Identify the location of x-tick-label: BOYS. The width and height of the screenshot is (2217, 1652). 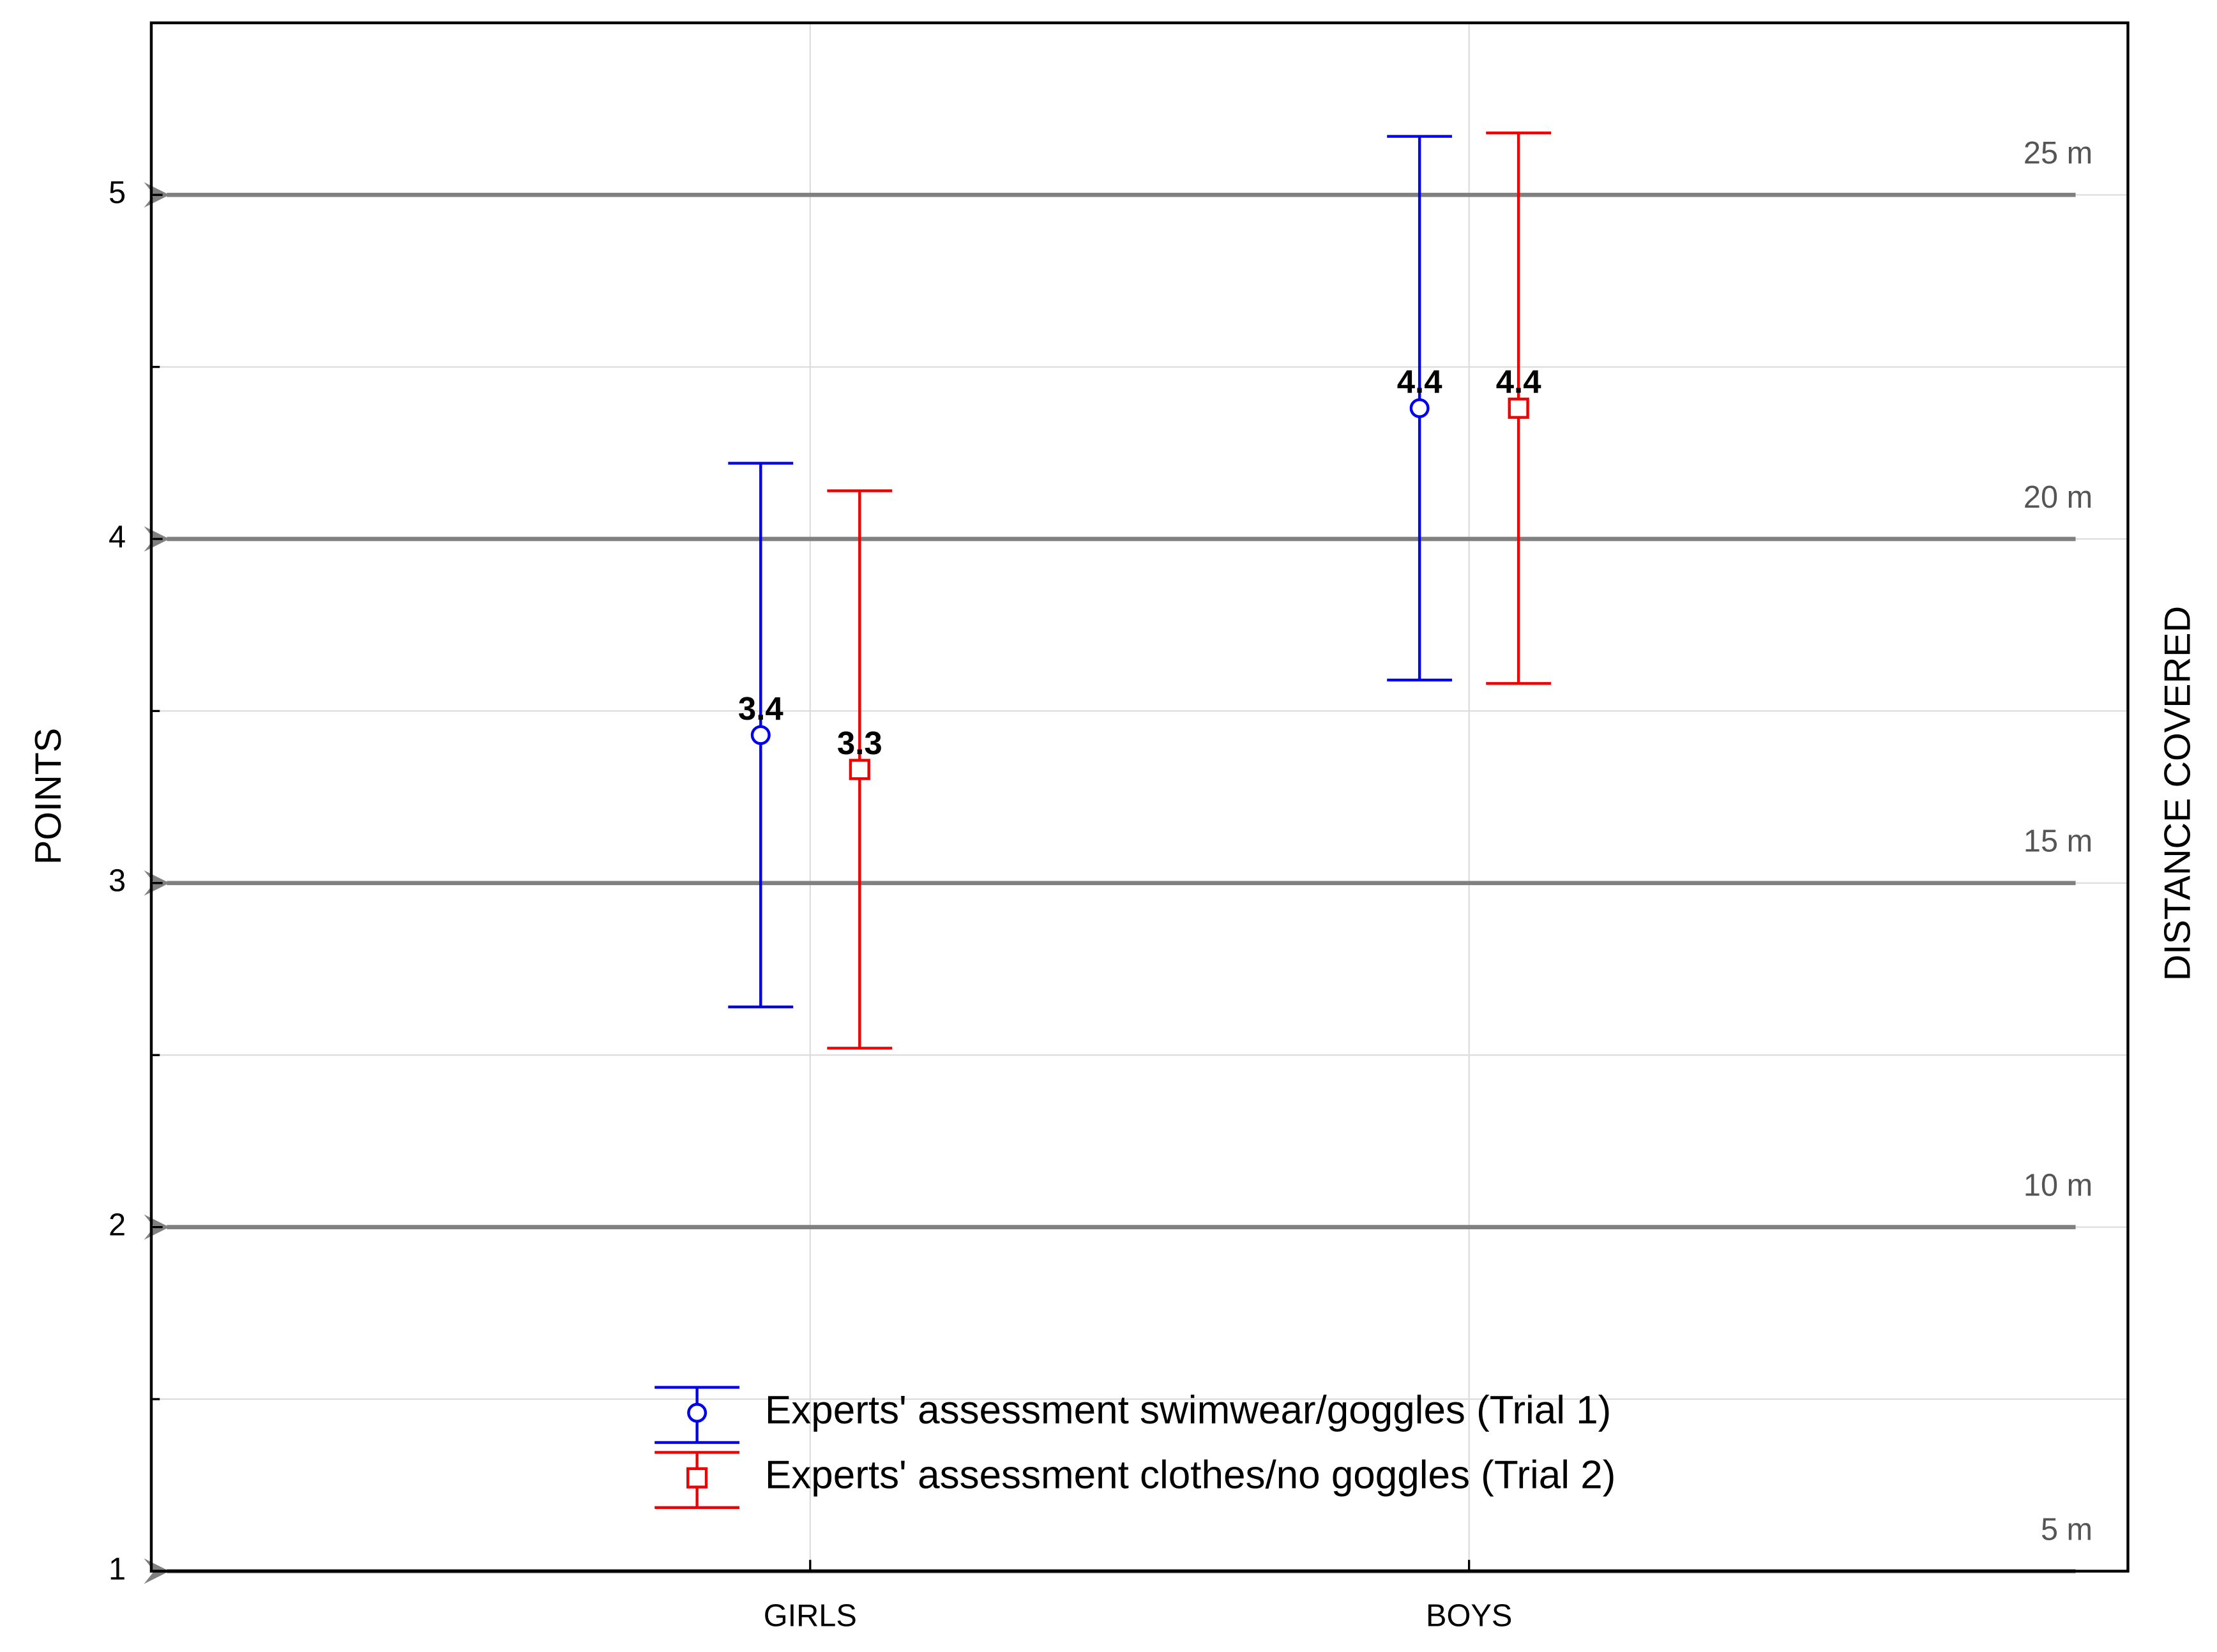
(1469, 1616).